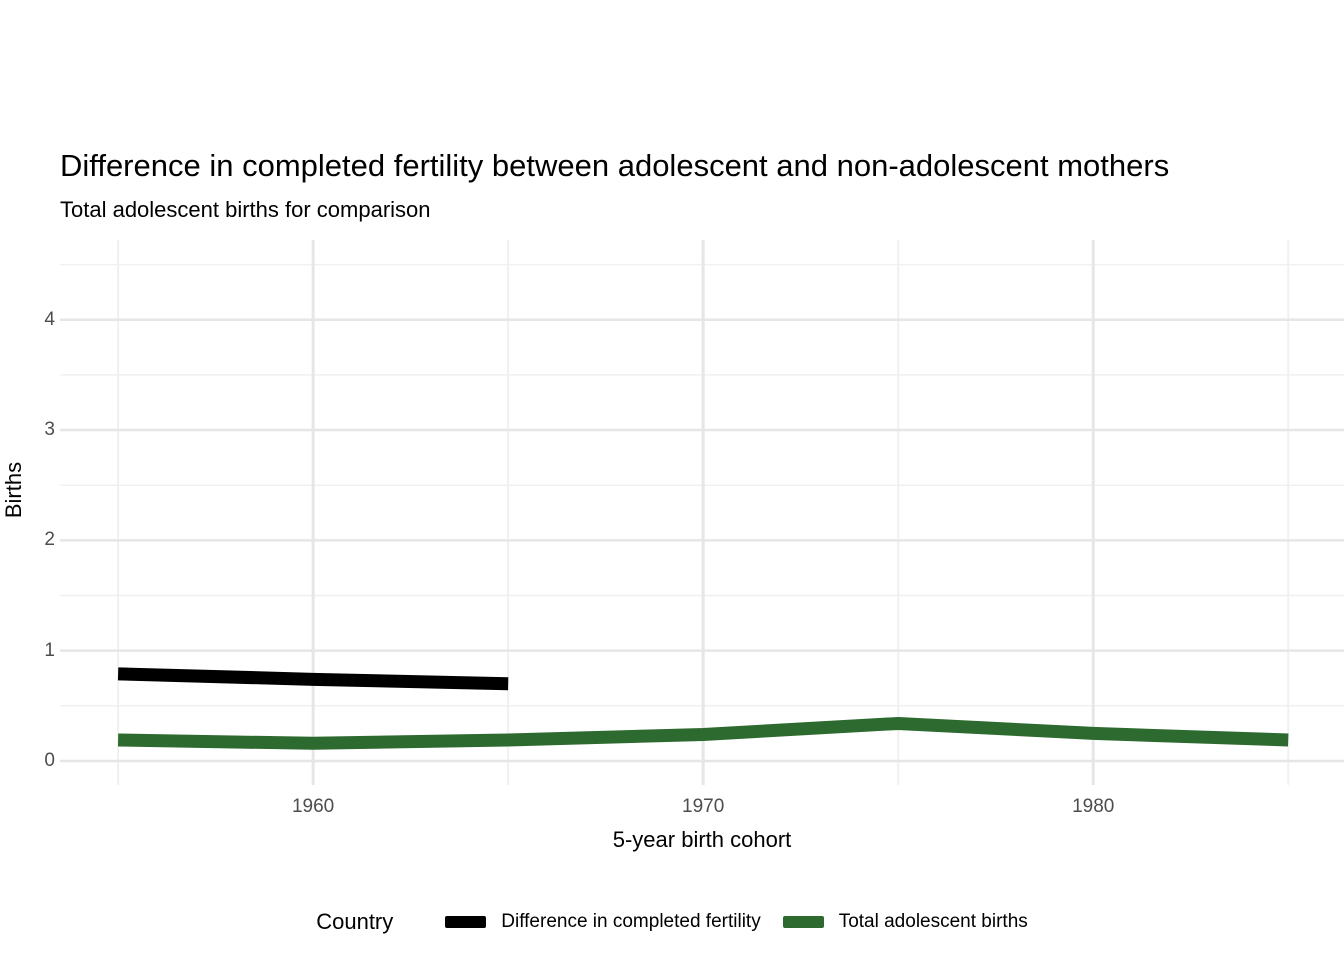  What do you see at coordinates (1093, 806) in the screenshot?
I see `x-tick-label: 1980` at bounding box center [1093, 806].